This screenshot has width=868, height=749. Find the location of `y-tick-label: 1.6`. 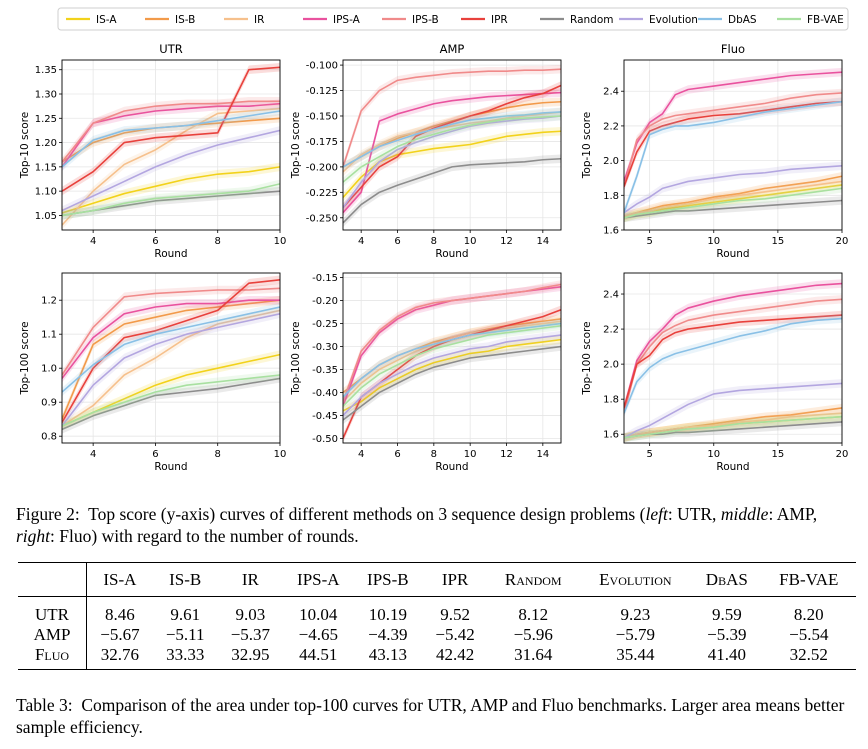

y-tick-label: 1.6 is located at coordinates (611, 435).